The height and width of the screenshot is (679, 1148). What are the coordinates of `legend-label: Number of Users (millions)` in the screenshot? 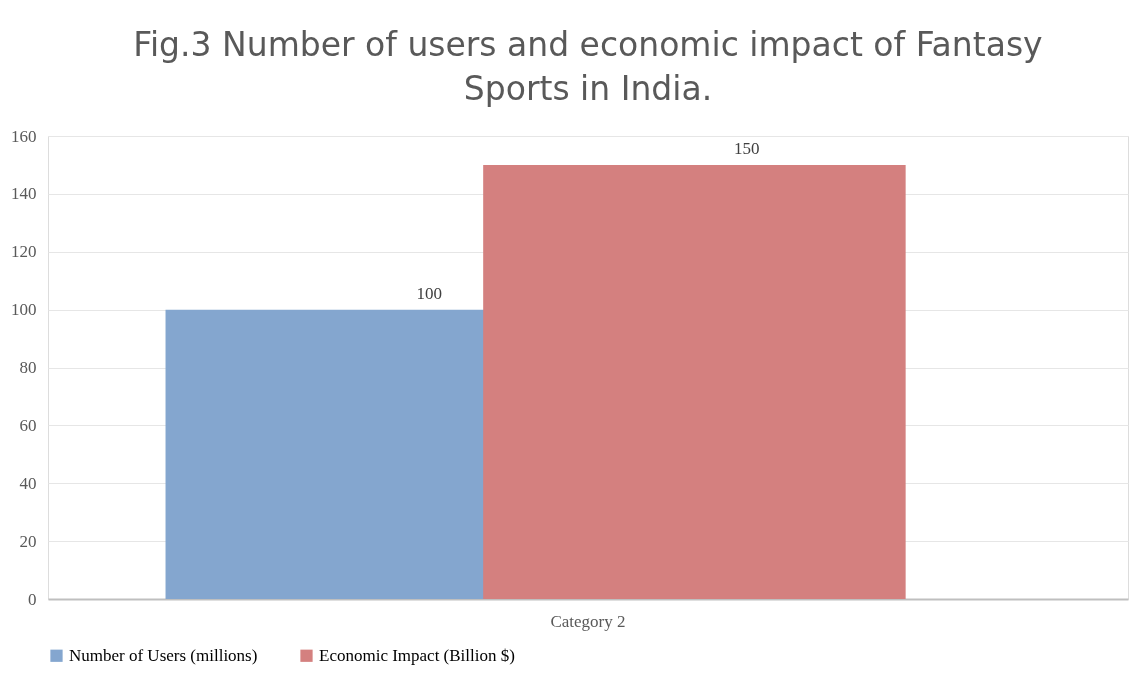 It's located at (163, 655).